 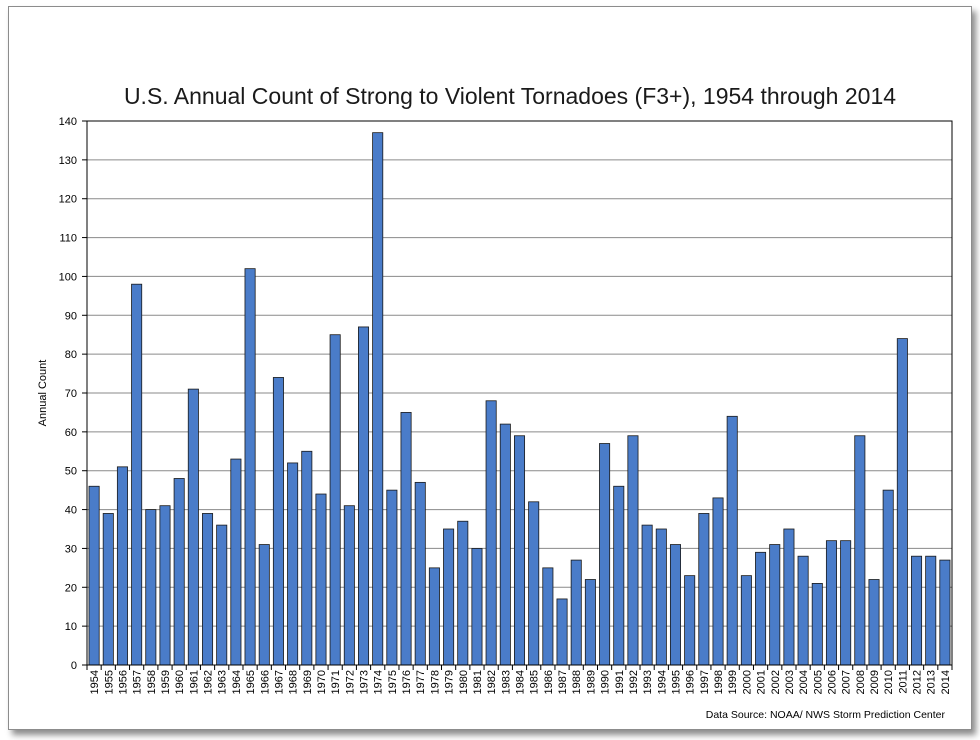 What do you see at coordinates (152, 682) in the screenshot?
I see `x-tick-label: 1958` at bounding box center [152, 682].